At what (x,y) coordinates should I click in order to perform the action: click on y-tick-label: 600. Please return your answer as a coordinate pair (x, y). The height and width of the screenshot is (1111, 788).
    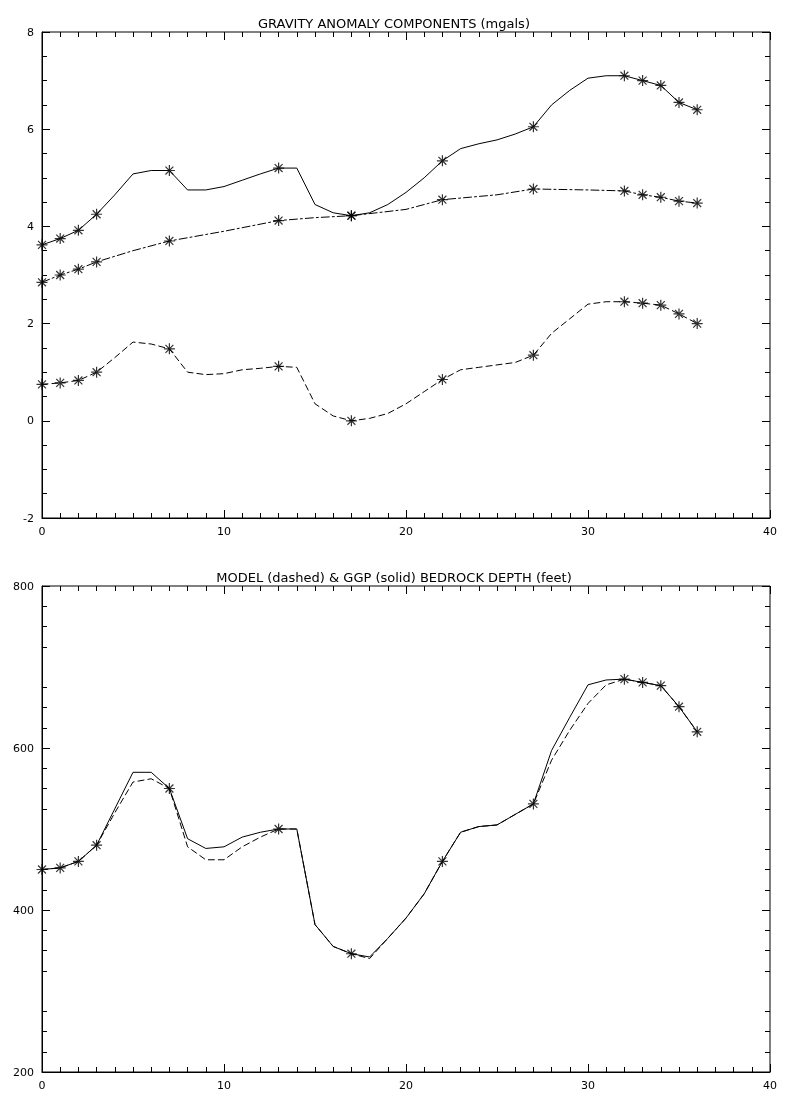
    Looking at the image, I should click on (23, 748).